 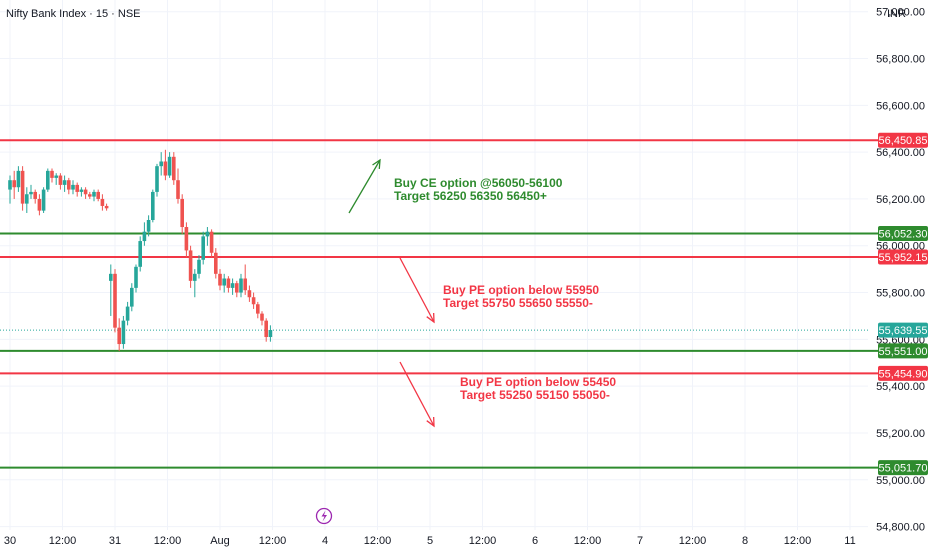 I want to click on x-tick-label: 4, so click(x=325, y=541).